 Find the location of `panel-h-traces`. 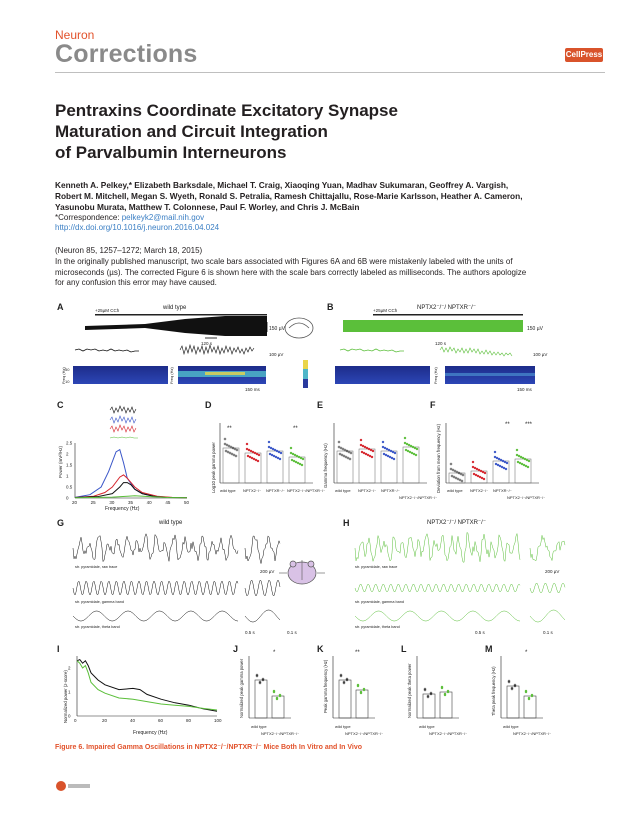

panel-h-traces is located at coordinates (460, 577).